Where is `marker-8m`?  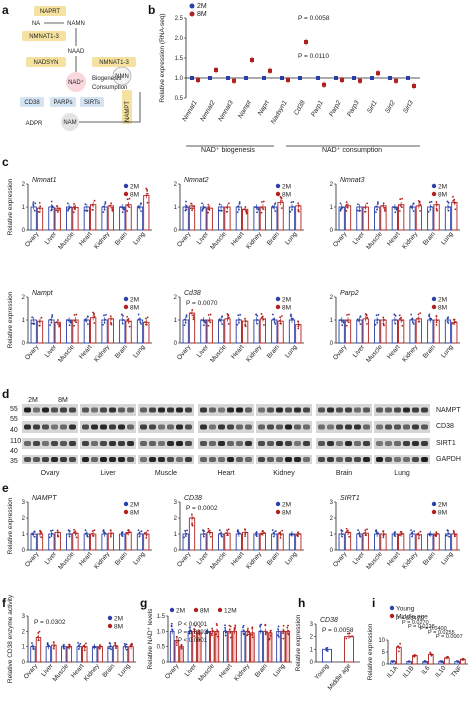 marker-8m is located at coordinates (270, 70).